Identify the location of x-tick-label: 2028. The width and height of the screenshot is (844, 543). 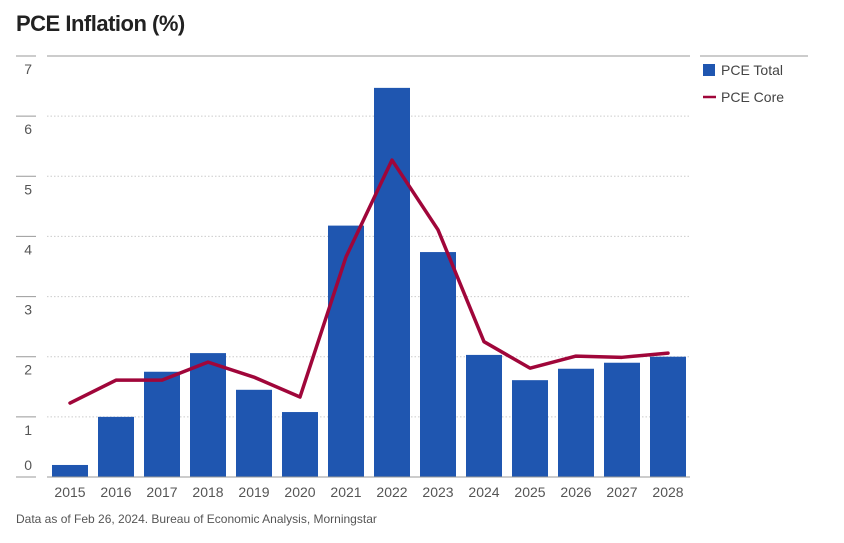
(667, 492).